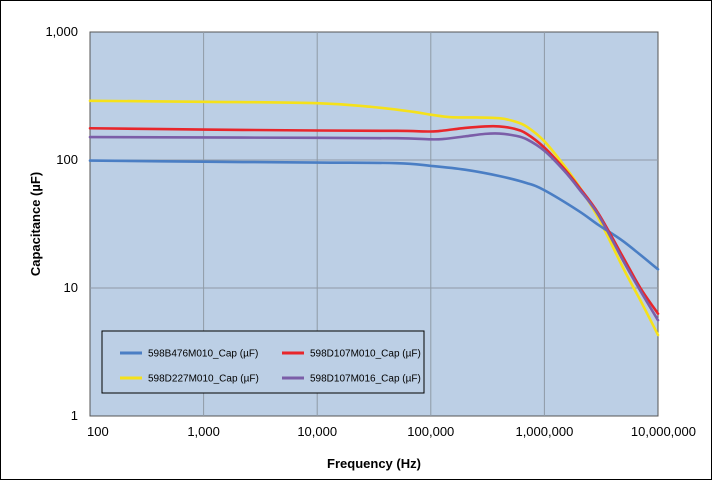 The image size is (712, 480). Describe the element at coordinates (67, 159) in the screenshot. I see `y-tick-label: 100` at that location.